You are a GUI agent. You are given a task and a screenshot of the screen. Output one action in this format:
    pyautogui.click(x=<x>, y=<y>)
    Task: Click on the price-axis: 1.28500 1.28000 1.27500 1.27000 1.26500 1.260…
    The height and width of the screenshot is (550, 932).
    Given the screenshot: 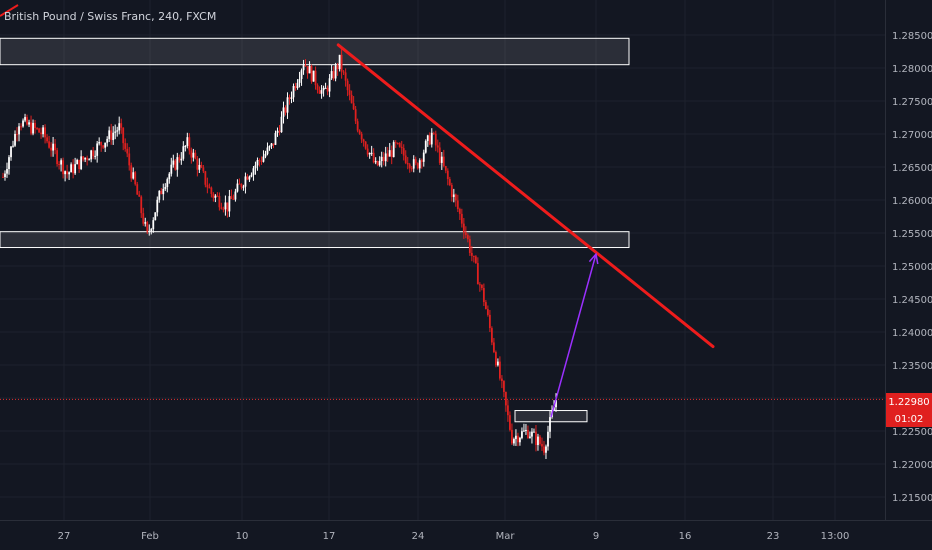 What is the action you would take?
    pyautogui.click(x=912, y=267)
    